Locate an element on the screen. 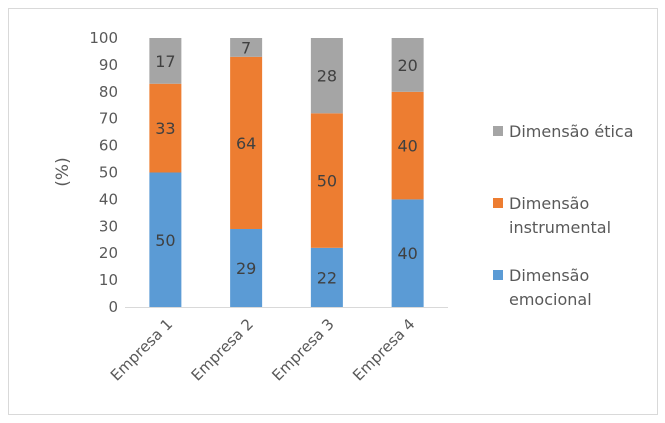 This screenshot has height=423, width=665. y-tick-label: 50 is located at coordinates (108, 173).